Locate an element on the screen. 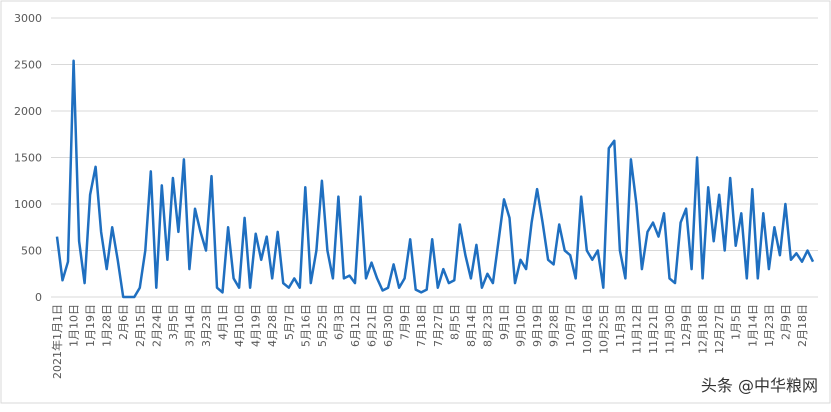  x-tick-label: 12月27日 is located at coordinates (719, 329).